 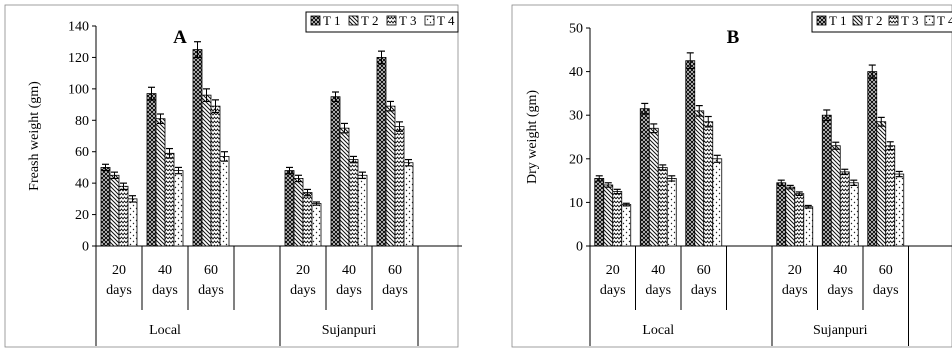 What do you see at coordinates (78, 27) in the screenshot?
I see `y-tick-label: 140` at bounding box center [78, 27].